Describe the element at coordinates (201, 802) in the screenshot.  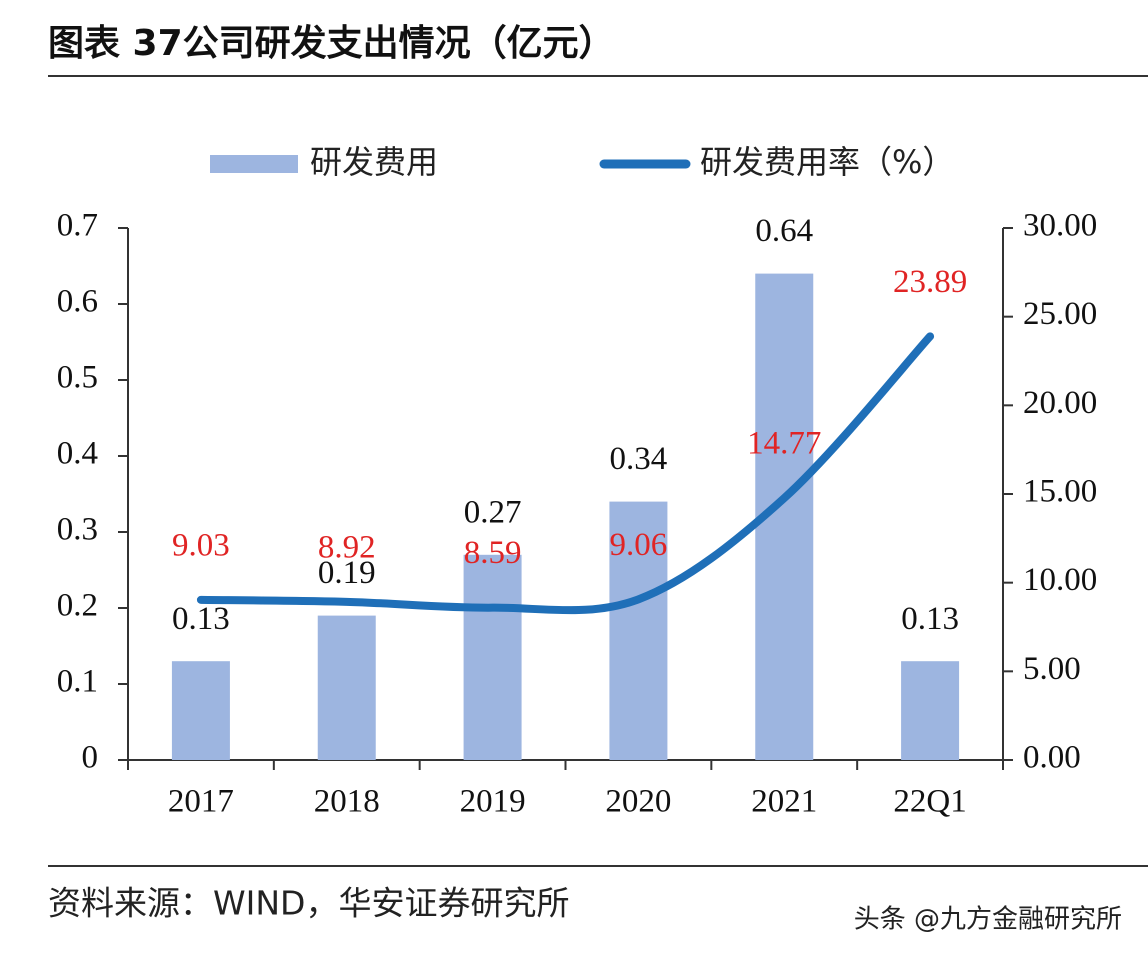
I see `x-tick-label: 2017` at that location.